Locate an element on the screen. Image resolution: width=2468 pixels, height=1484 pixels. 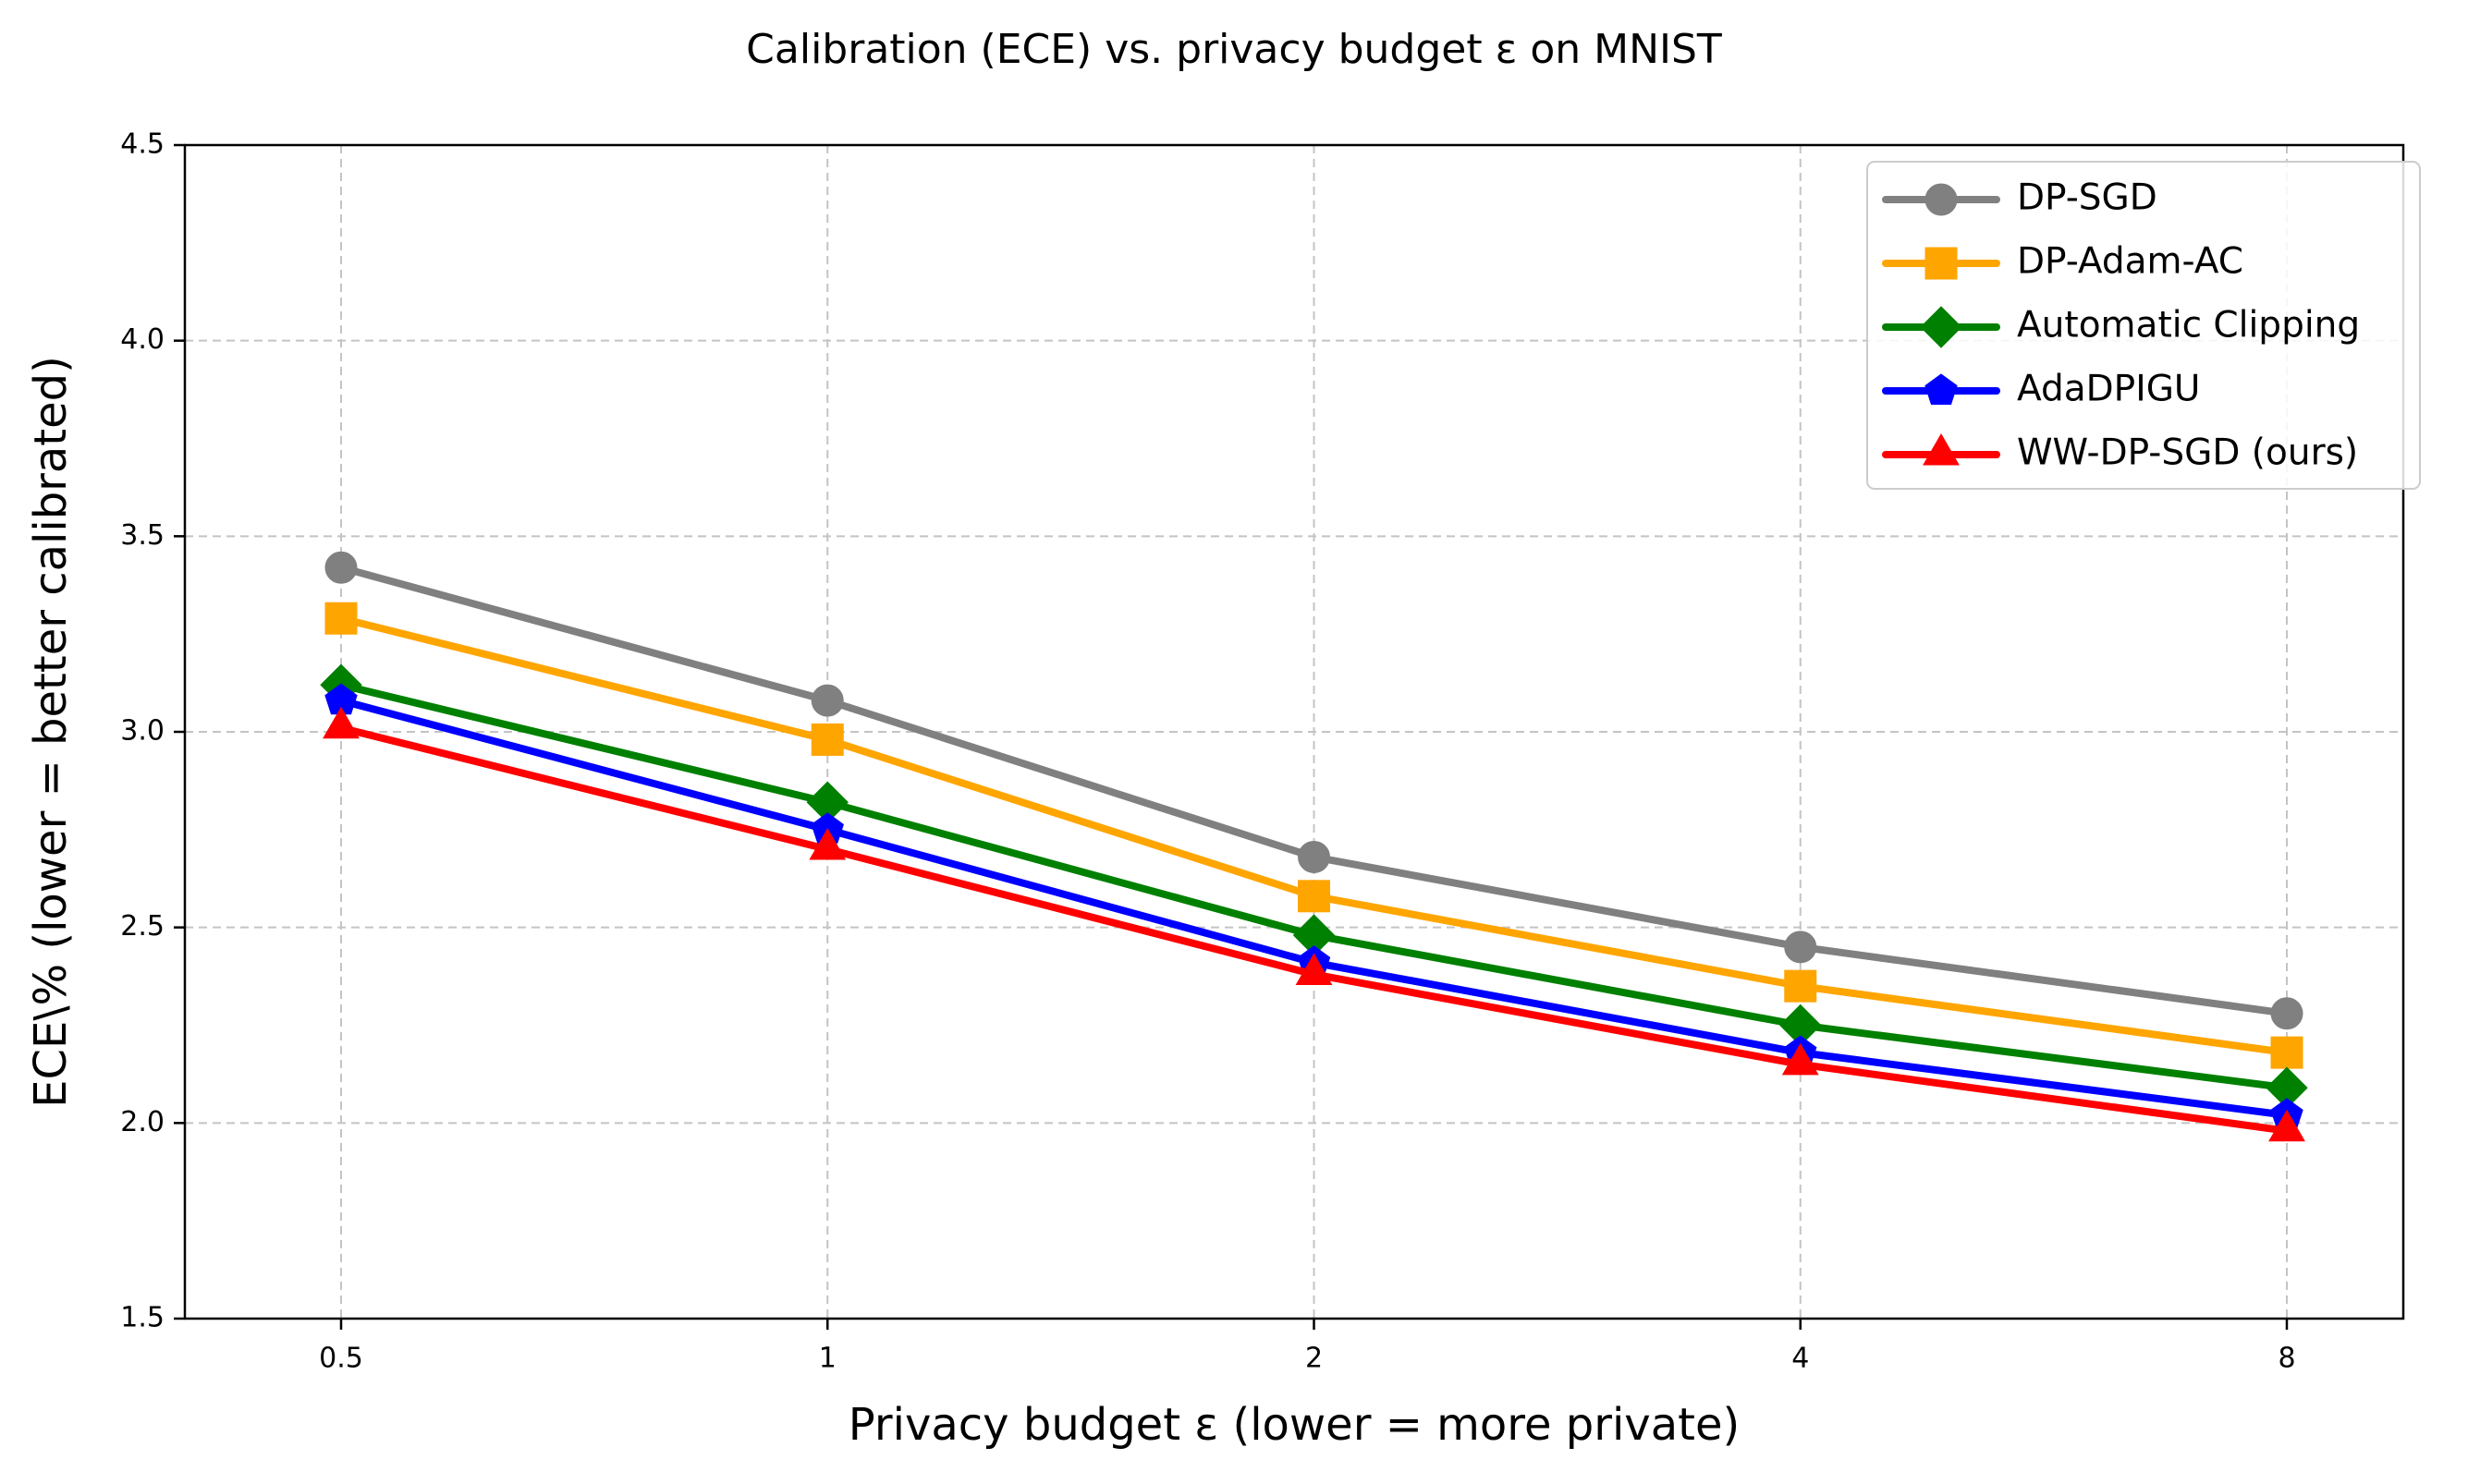
x-tick-label: 8 is located at coordinates (2286, 1359).